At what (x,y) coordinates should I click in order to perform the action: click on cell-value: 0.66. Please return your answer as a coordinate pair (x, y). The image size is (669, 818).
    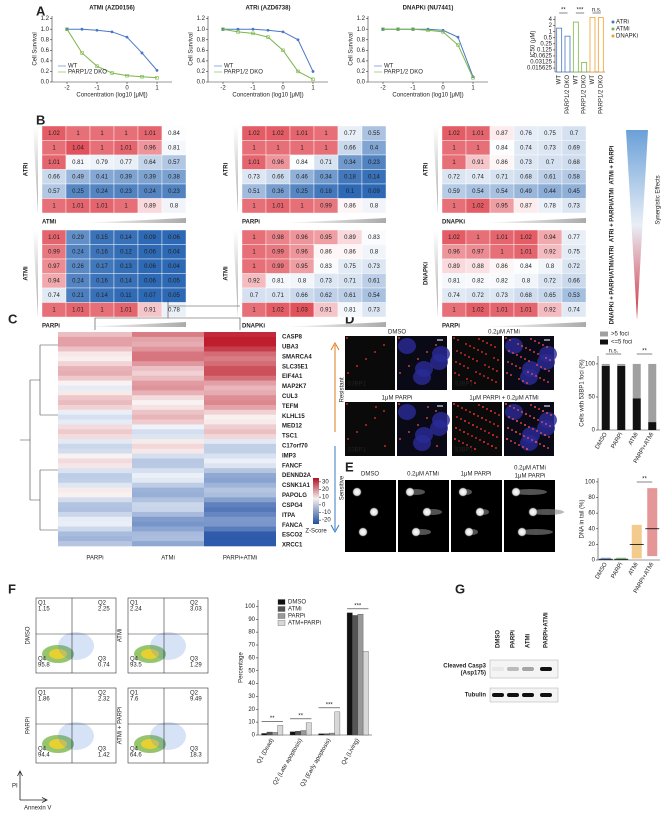
    Looking at the image, I should click on (302, 296).